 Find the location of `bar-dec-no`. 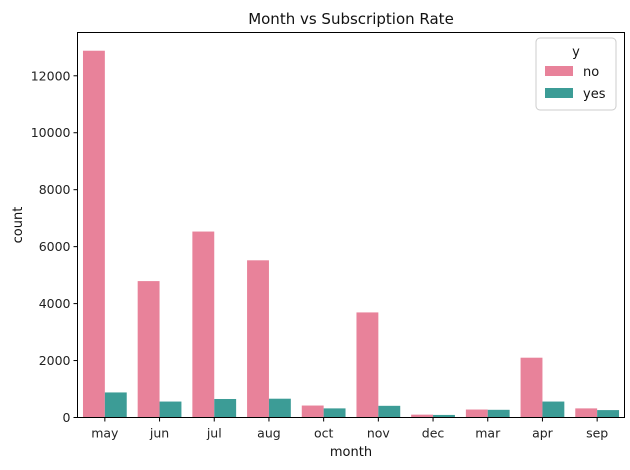

bar-dec-no is located at coordinates (422, 416).